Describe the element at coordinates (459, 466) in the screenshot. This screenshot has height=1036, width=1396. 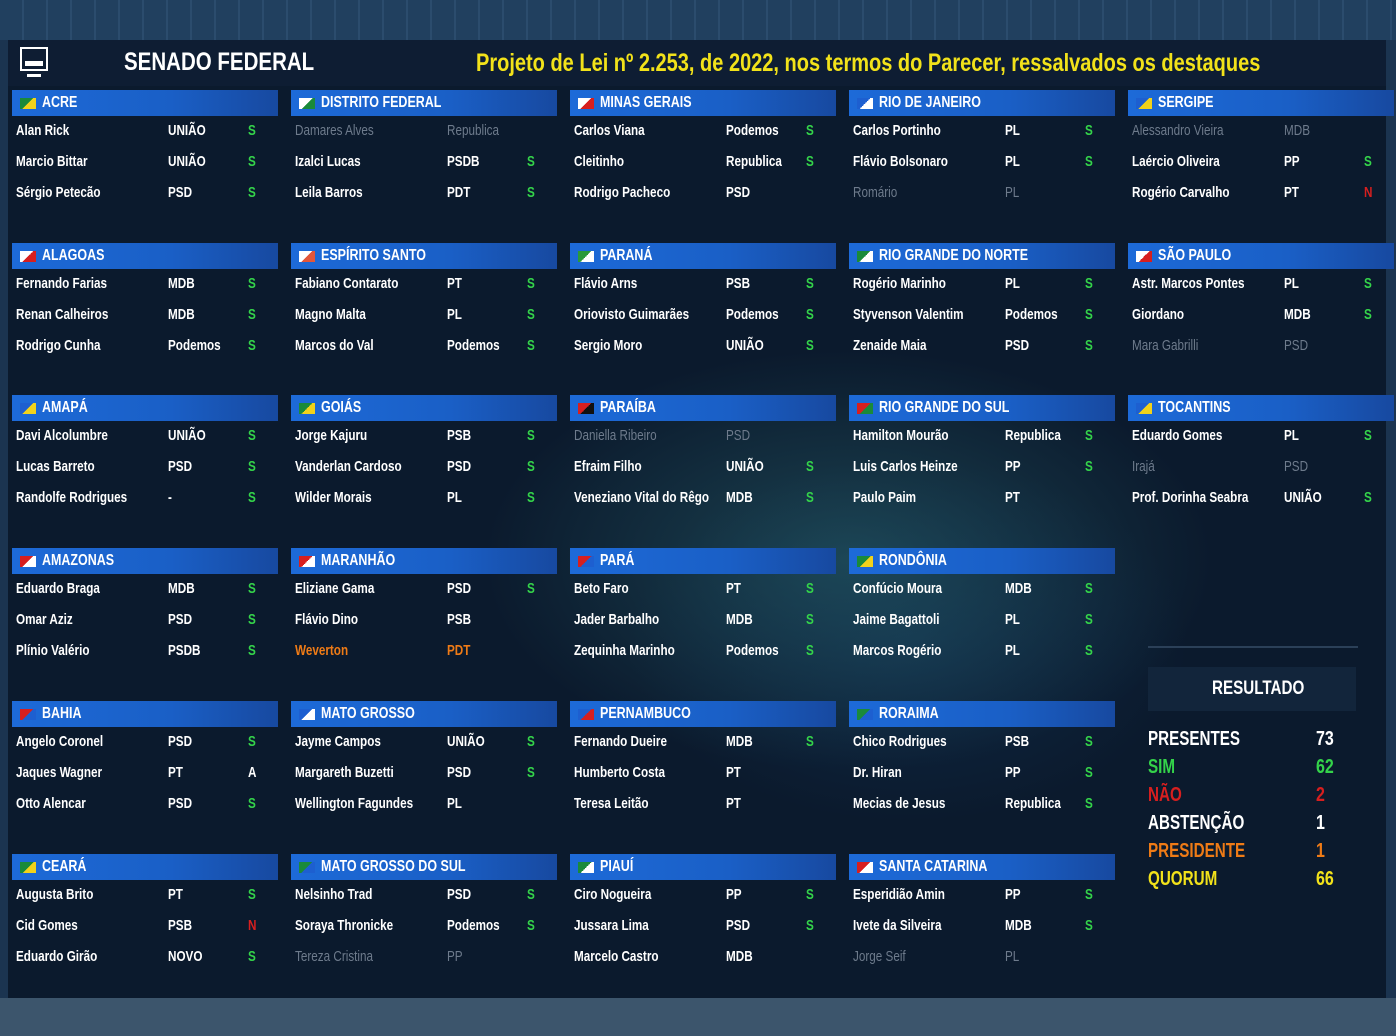
I see `senator-party: PSD` at that location.